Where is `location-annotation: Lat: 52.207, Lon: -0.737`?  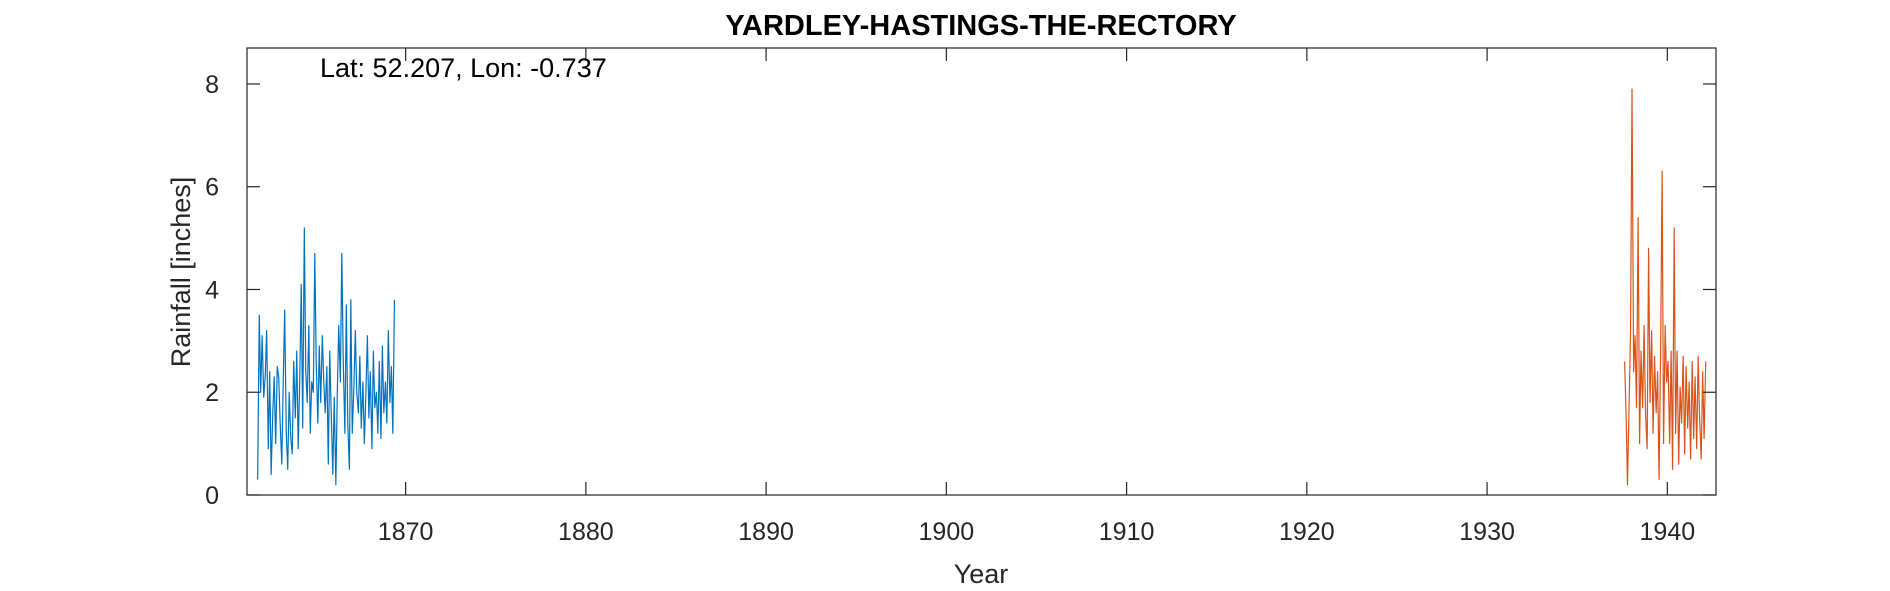
location-annotation: Lat: 52.207, Lon: -0.737 is located at coordinates (463, 68).